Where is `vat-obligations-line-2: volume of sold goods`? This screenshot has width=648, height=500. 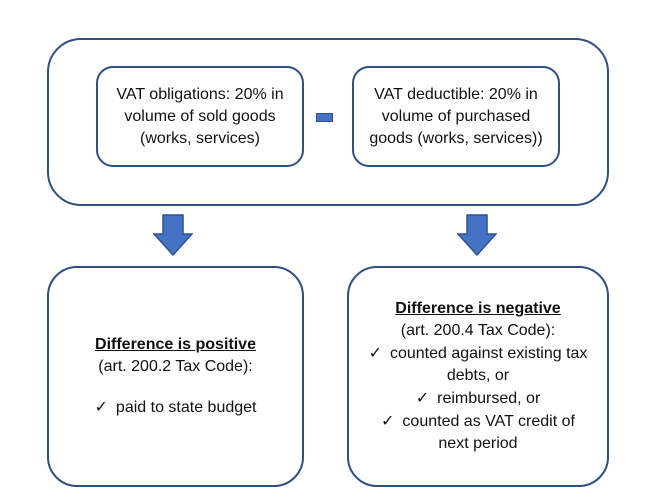 vat-obligations-line-2: volume of sold goods is located at coordinates (200, 116).